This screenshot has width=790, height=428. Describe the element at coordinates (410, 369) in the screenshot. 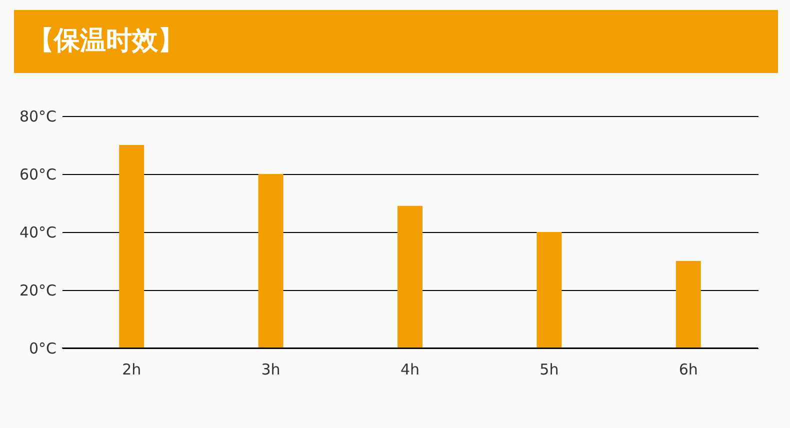

I see `x-tick-label: 4h` at that location.